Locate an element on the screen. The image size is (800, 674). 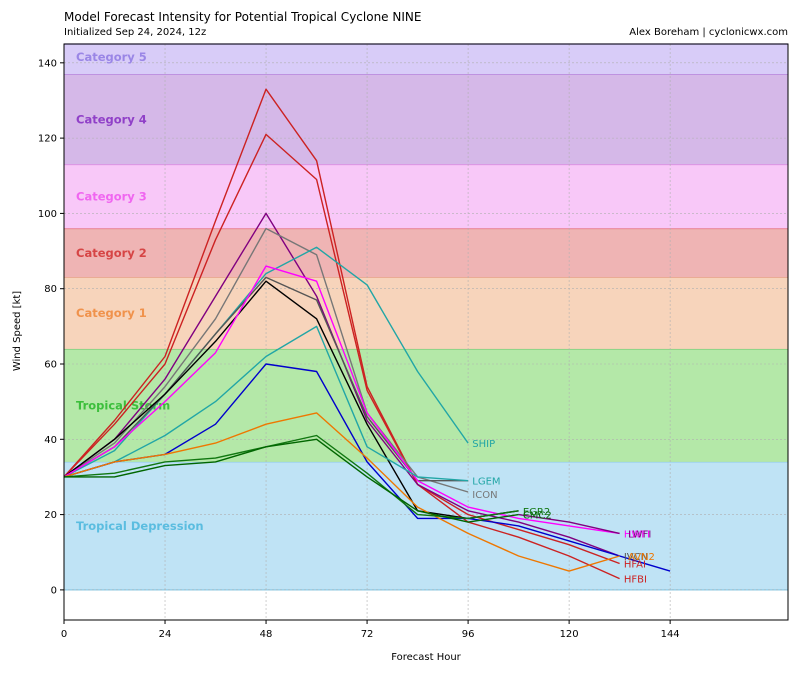
series-label-ivcn: IVCN is located at coordinates (636, 557).